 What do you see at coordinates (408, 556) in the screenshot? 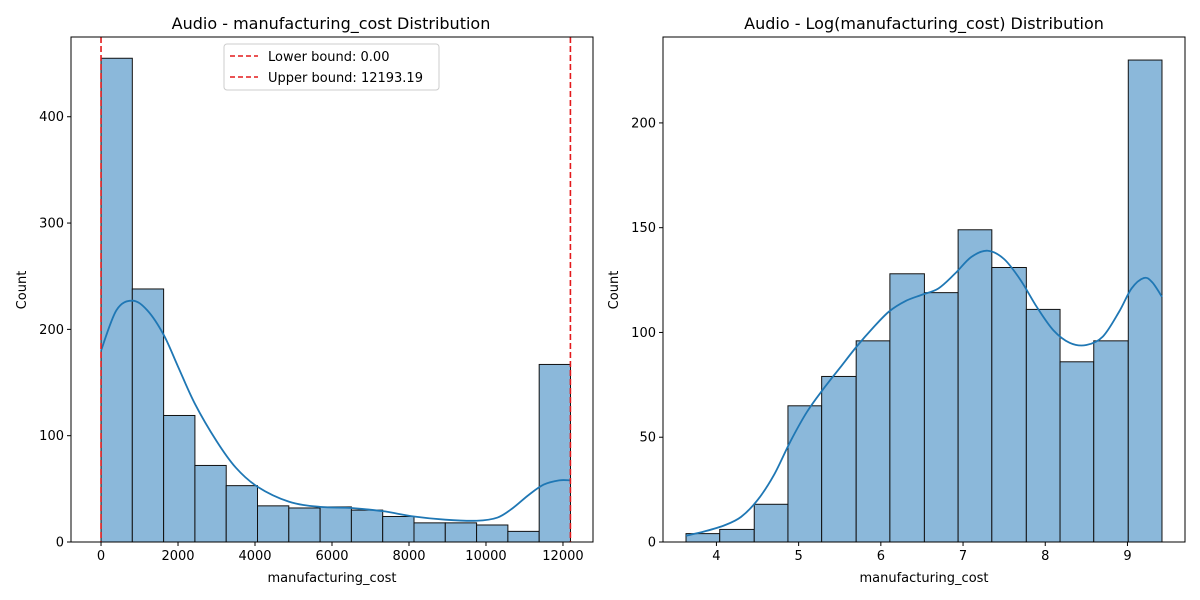
I see `x-tick-label: 8000` at bounding box center [408, 556].